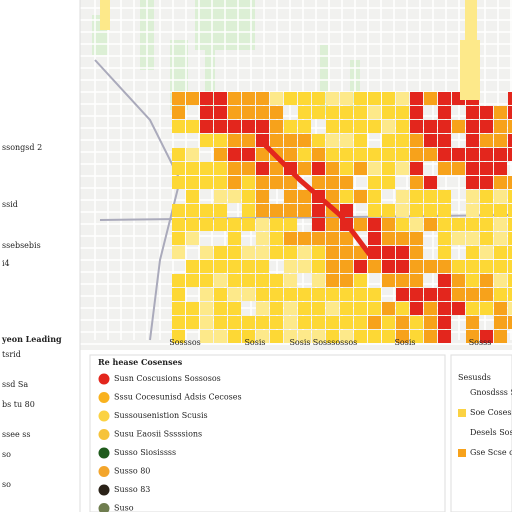  I want to click on legend-label: Sussousenistion Scusis, so click(161, 415).